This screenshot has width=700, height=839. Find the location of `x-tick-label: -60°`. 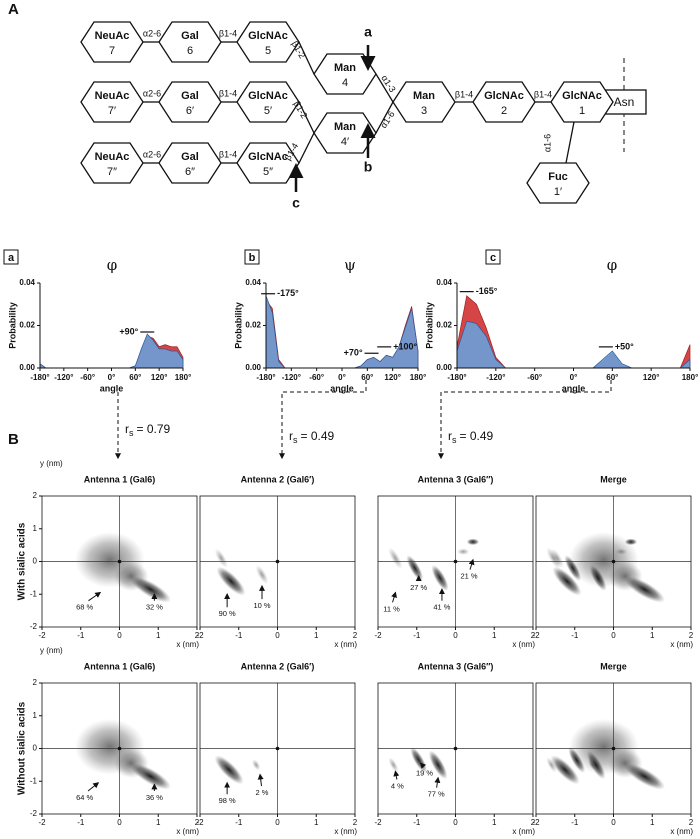

x-tick-label: -60° is located at coordinates (87, 377).